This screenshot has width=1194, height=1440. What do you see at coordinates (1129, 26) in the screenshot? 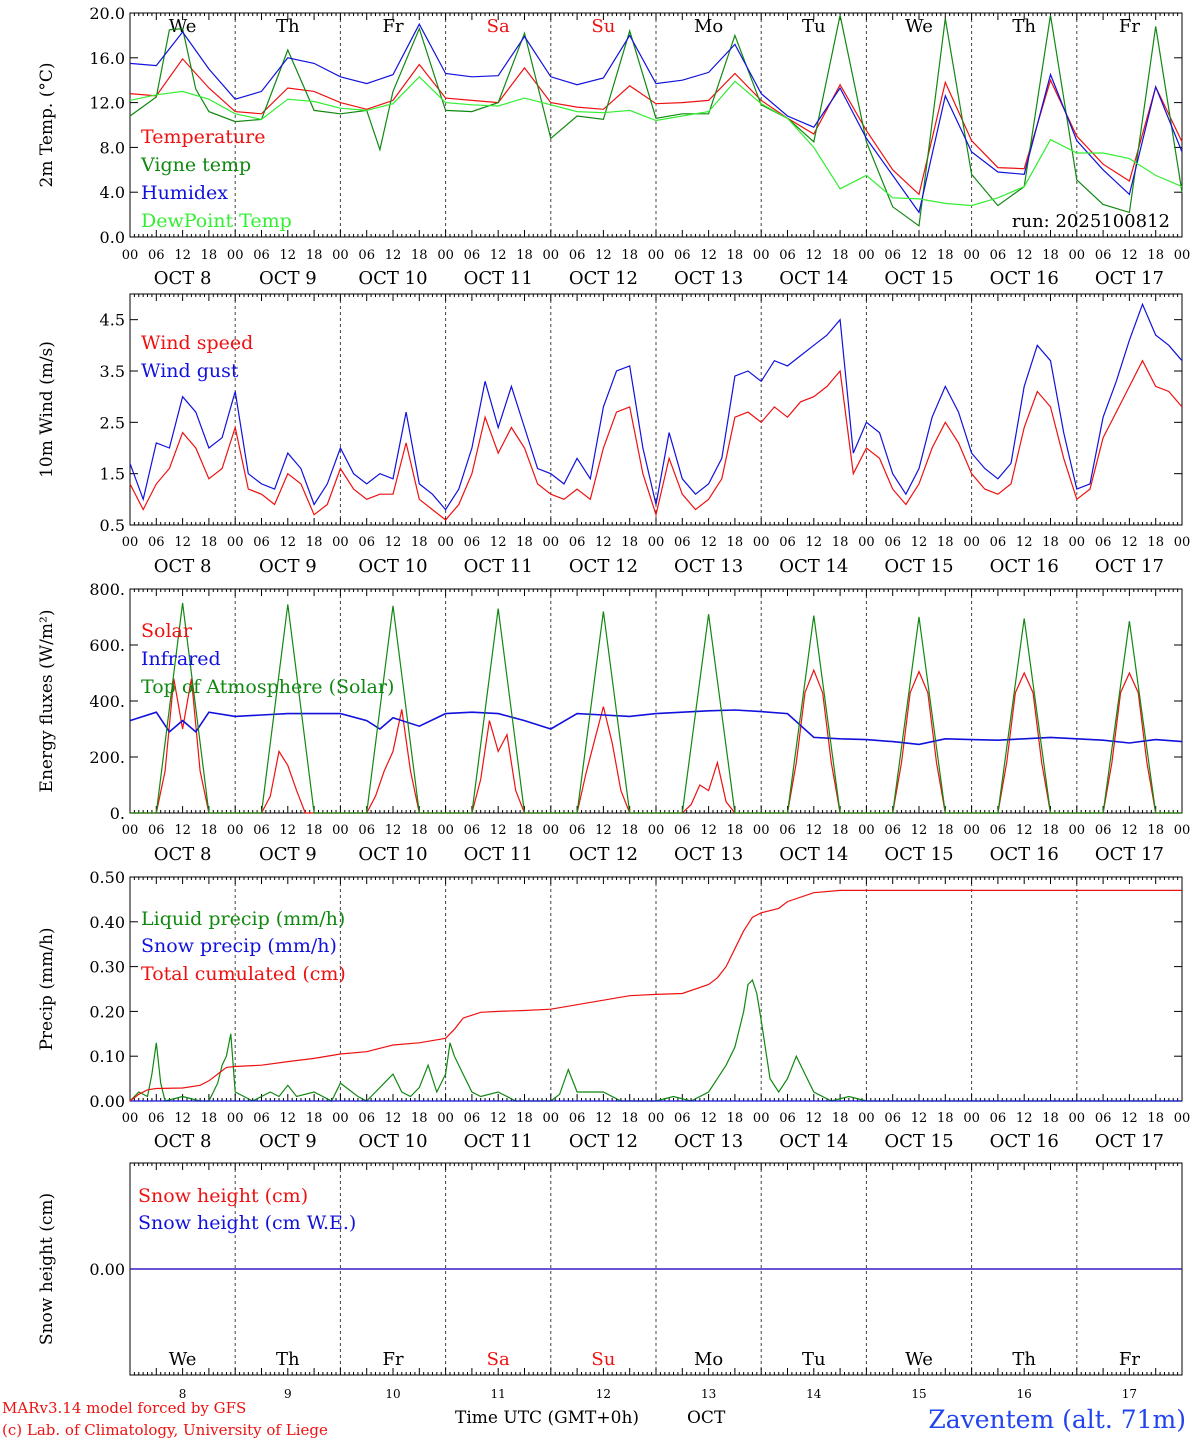
I see `day-label: Fr` at bounding box center [1129, 26].